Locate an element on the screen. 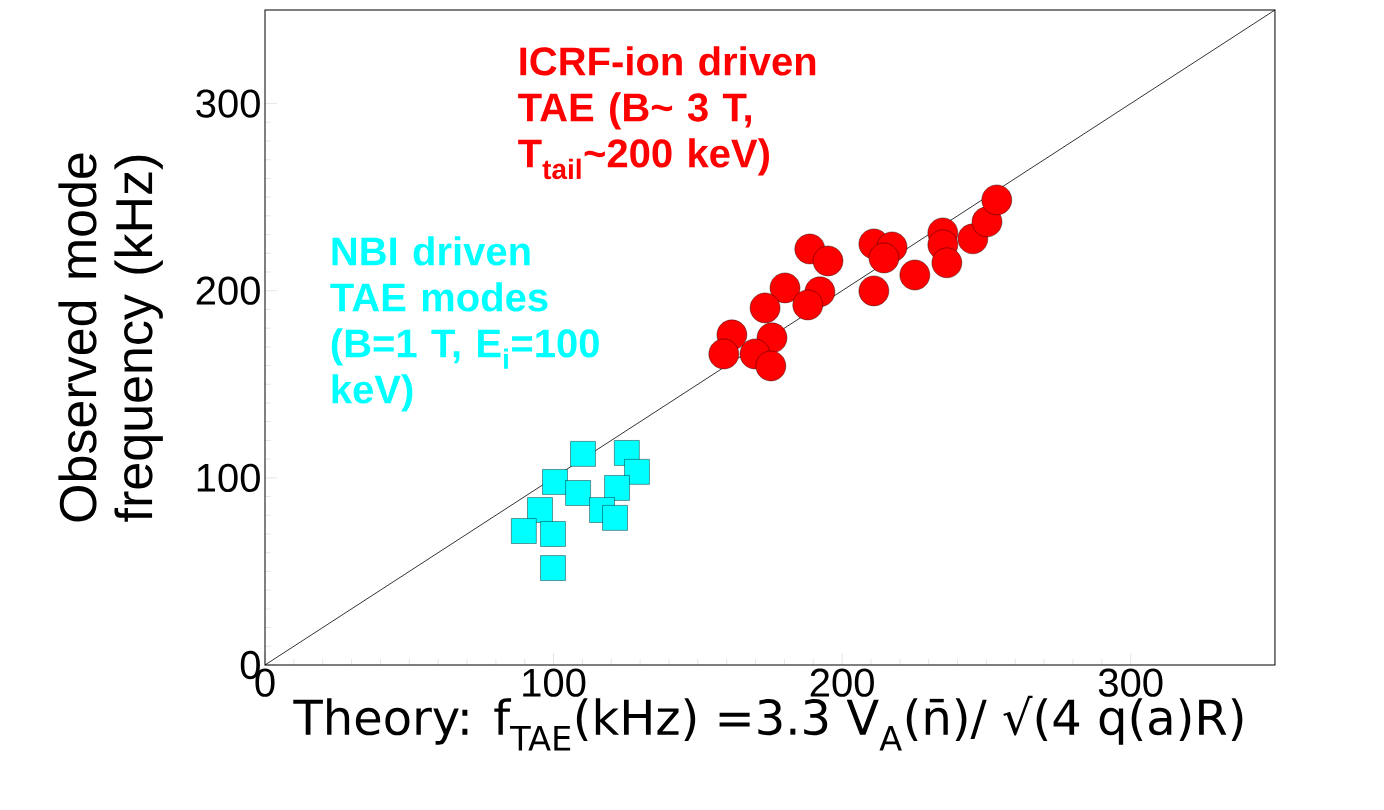  x-tick-label: 300 is located at coordinates (1130, 682).